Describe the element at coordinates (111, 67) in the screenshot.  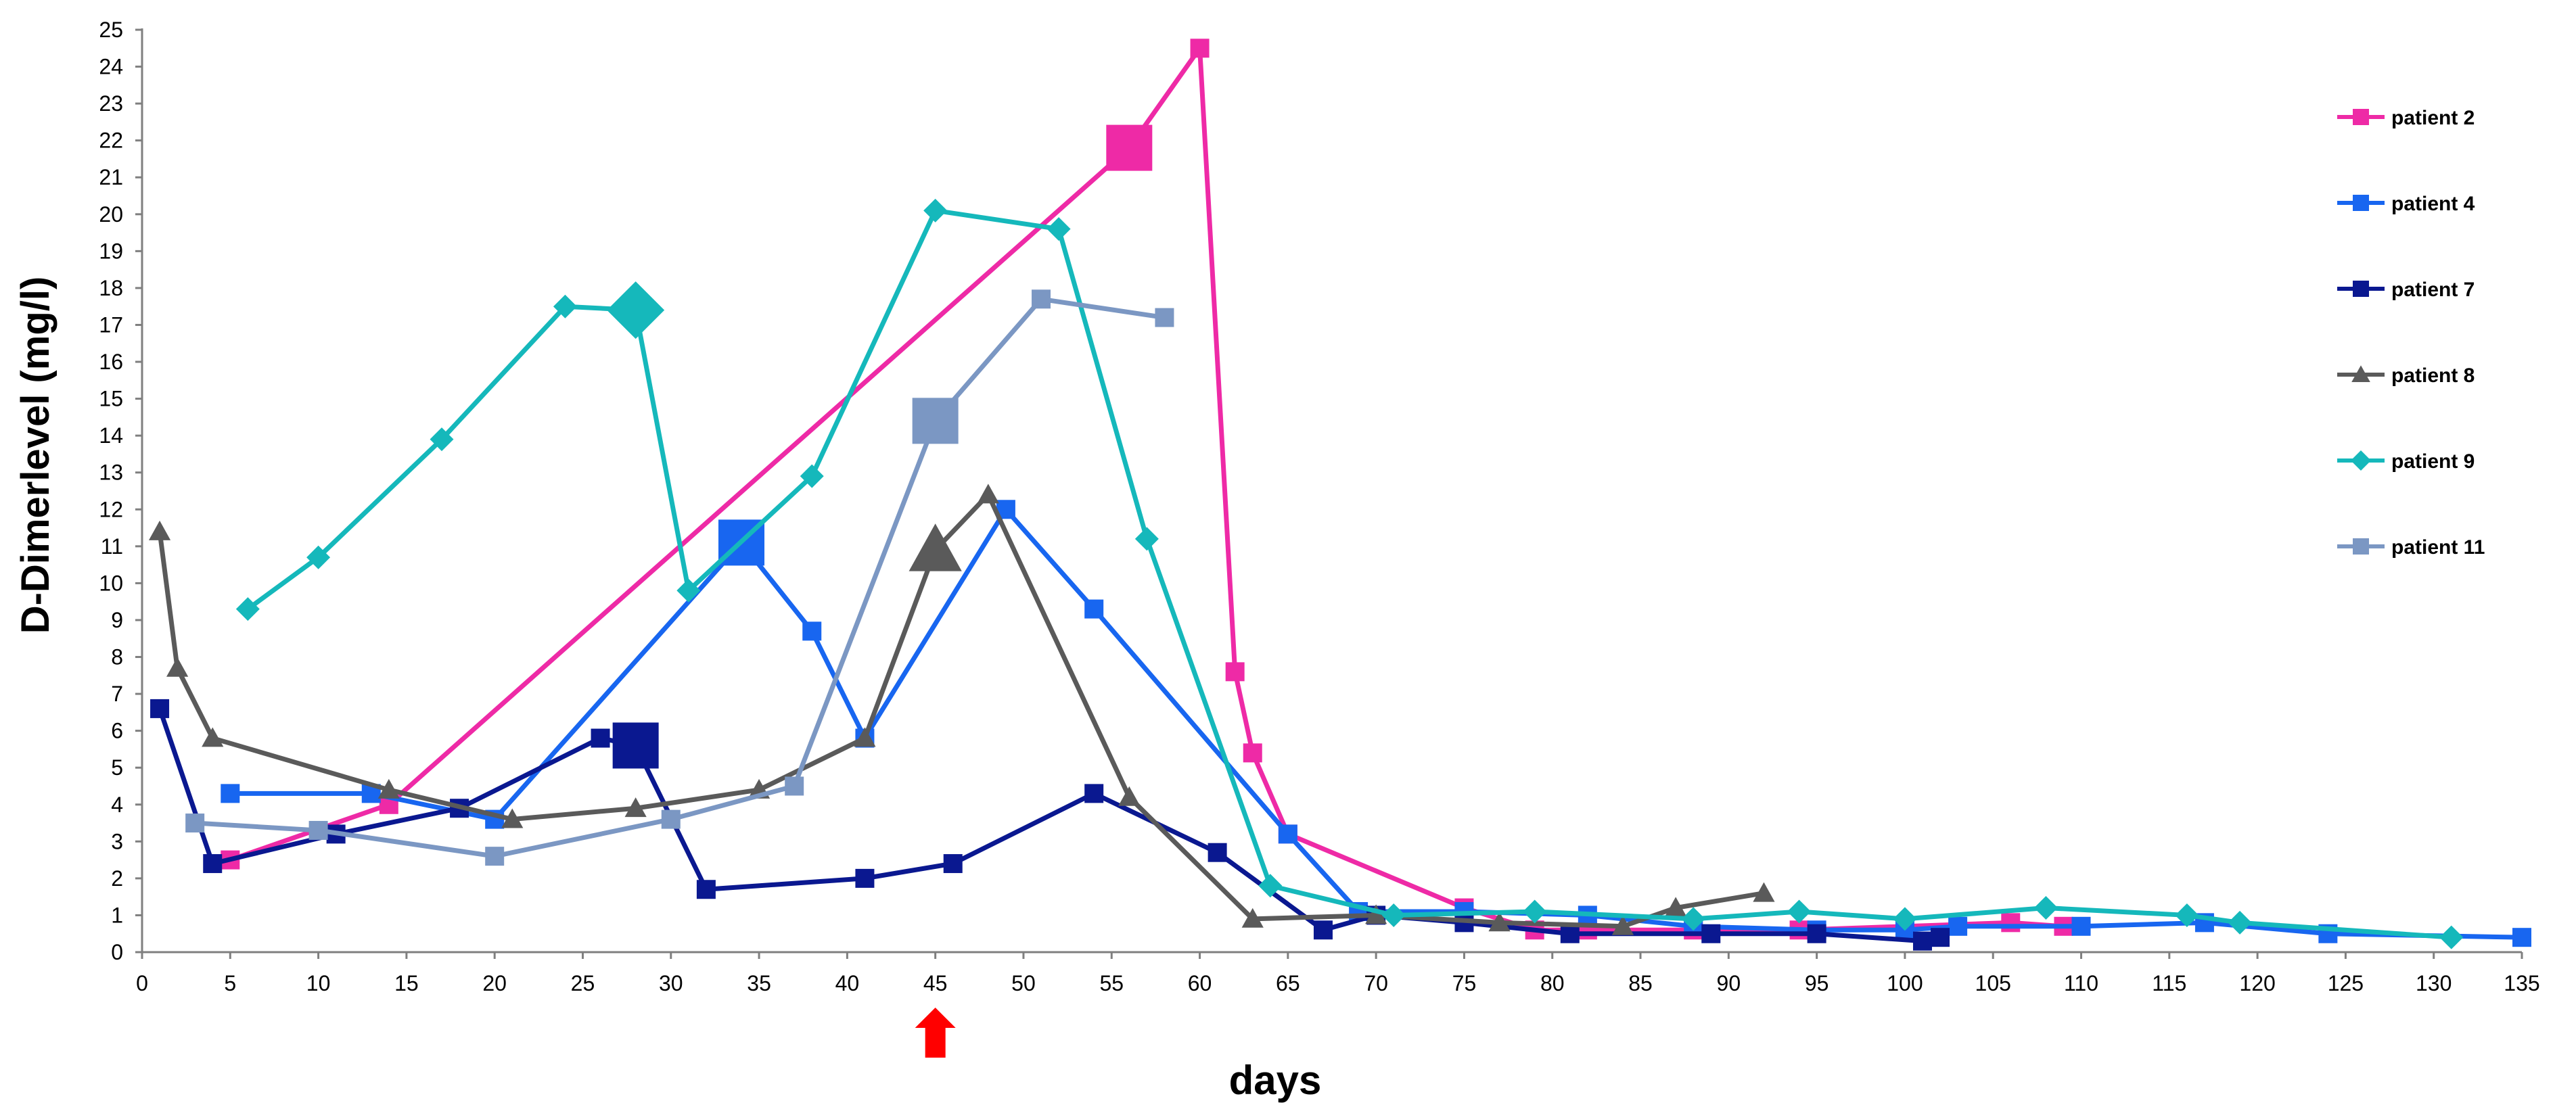
I see `y-tick-label: 24` at that location.